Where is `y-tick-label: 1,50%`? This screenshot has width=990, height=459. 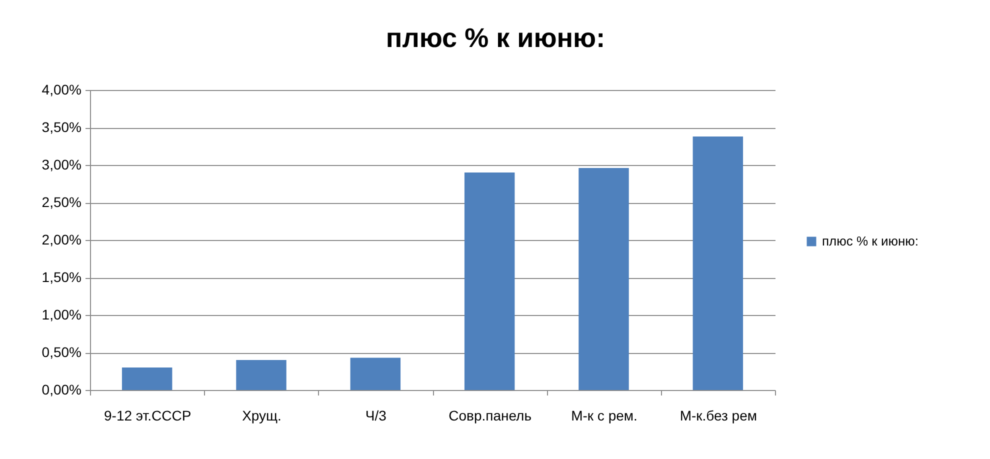
y-tick-label: 1,50% is located at coordinates (62, 277).